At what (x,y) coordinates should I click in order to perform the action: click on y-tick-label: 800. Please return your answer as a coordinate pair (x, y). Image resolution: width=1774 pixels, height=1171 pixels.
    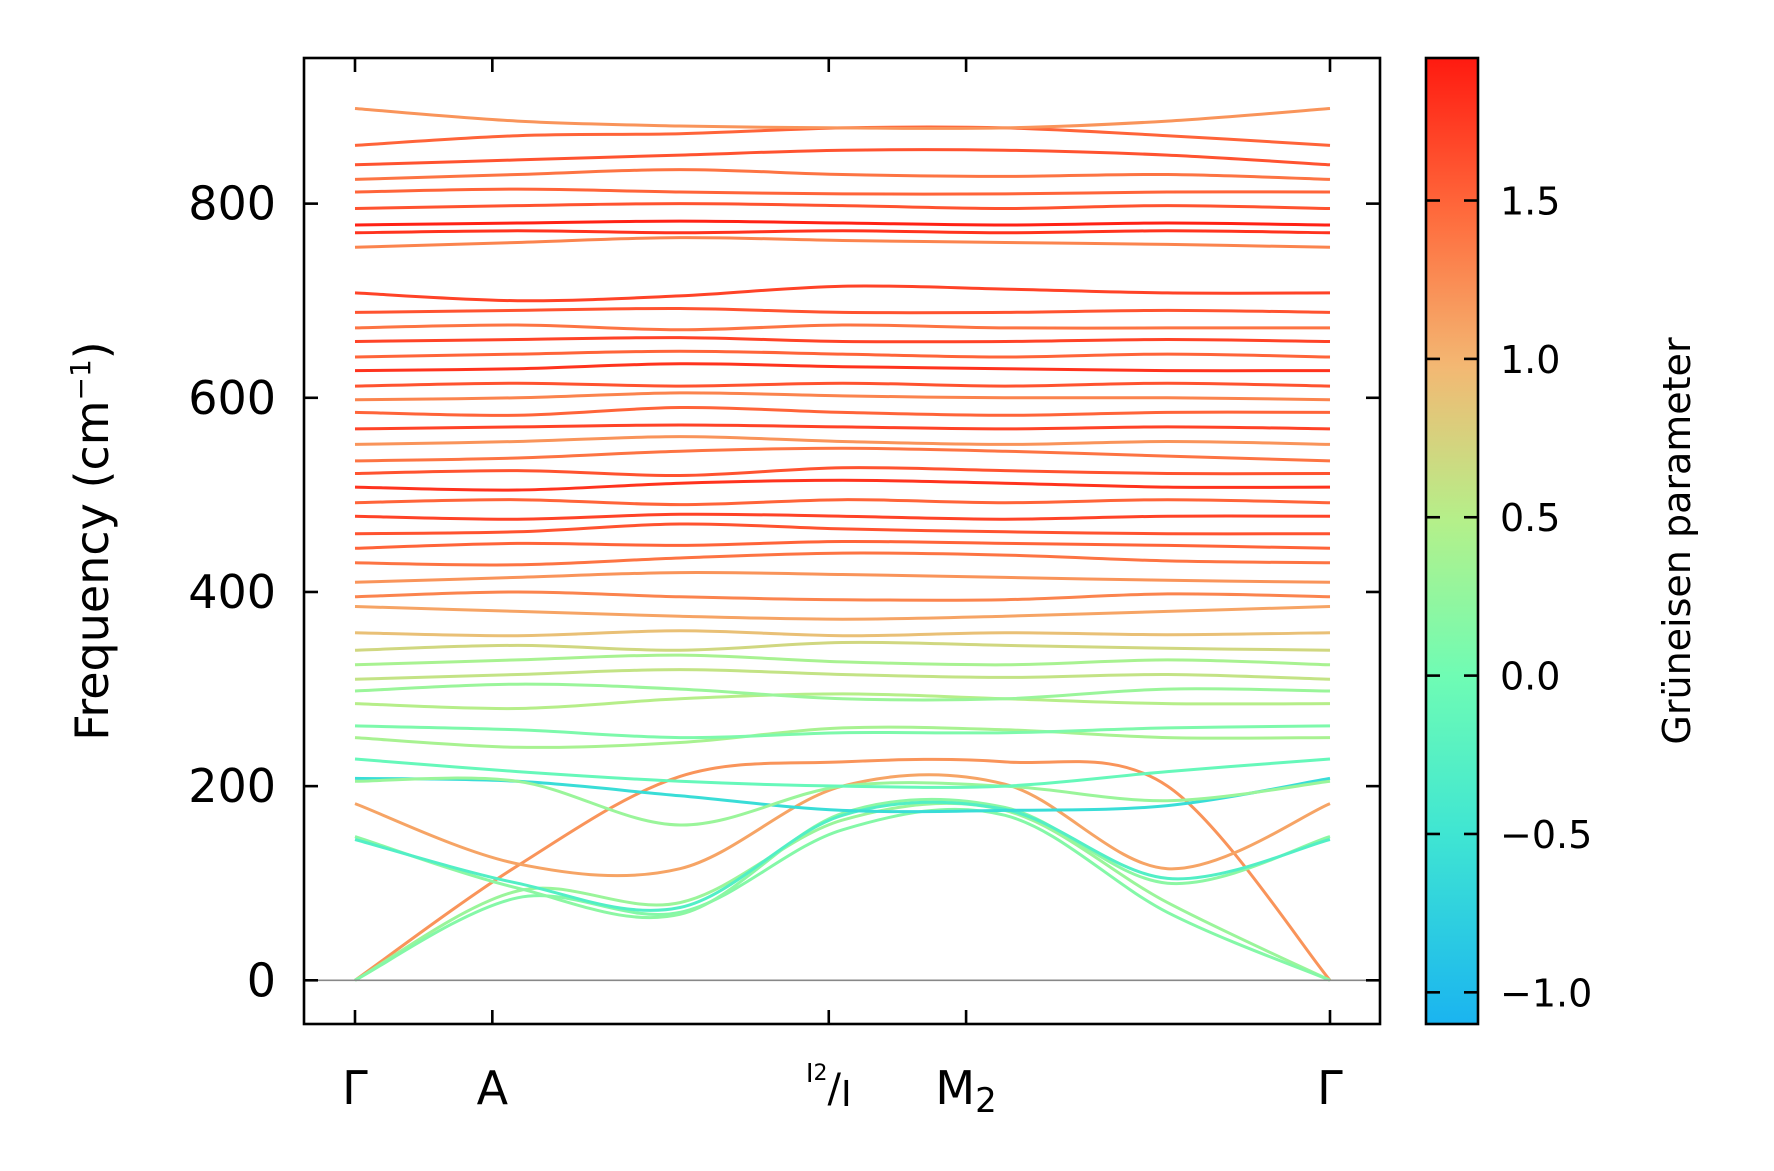
    Looking at the image, I should click on (232, 204).